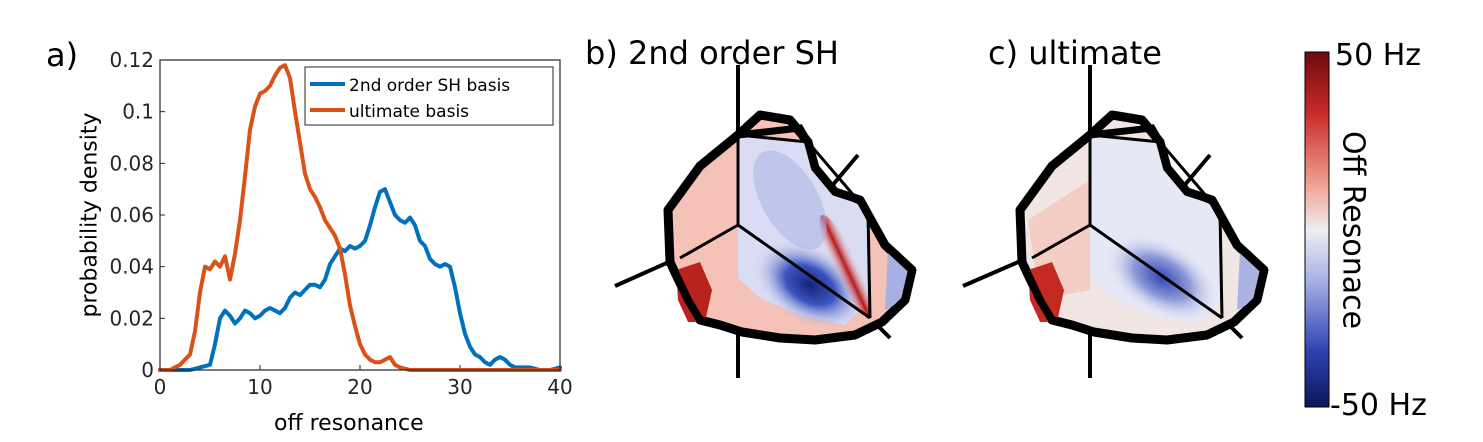  Describe the element at coordinates (1075, 53) in the screenshot. I see `panel-c-label: c) ultimate` at that location.